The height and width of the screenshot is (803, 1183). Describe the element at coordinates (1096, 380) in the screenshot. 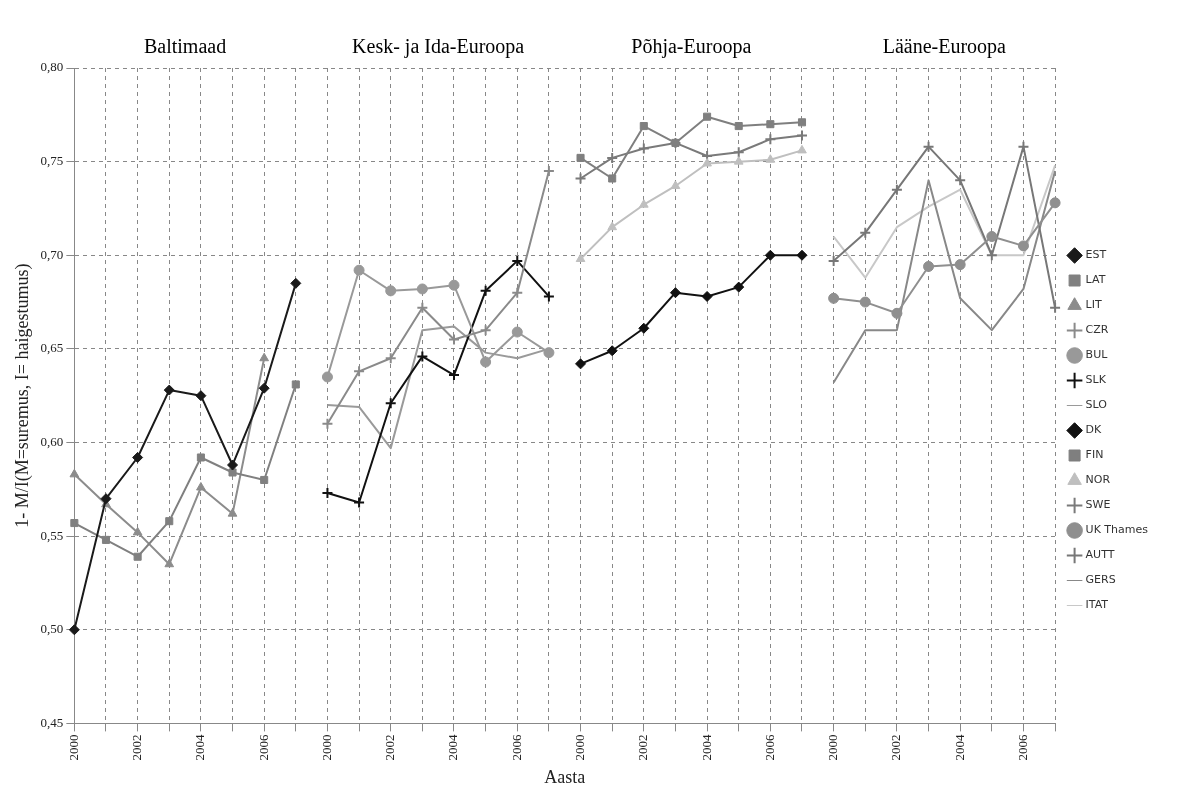

I see `legend-label: SLK` at that location.